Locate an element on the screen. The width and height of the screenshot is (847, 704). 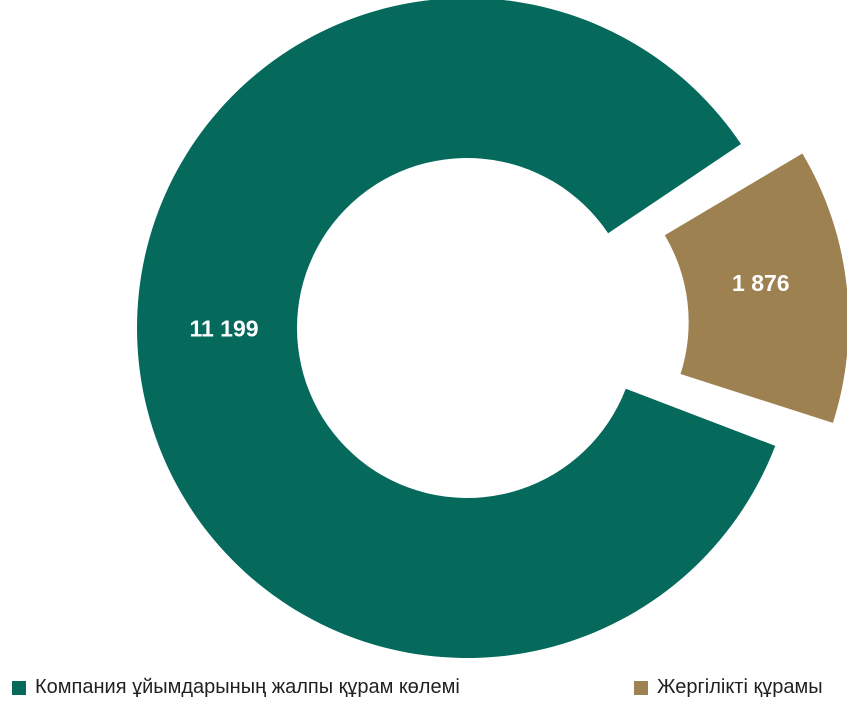
legend-swatch-local-content is located at coordinates (641, 687).